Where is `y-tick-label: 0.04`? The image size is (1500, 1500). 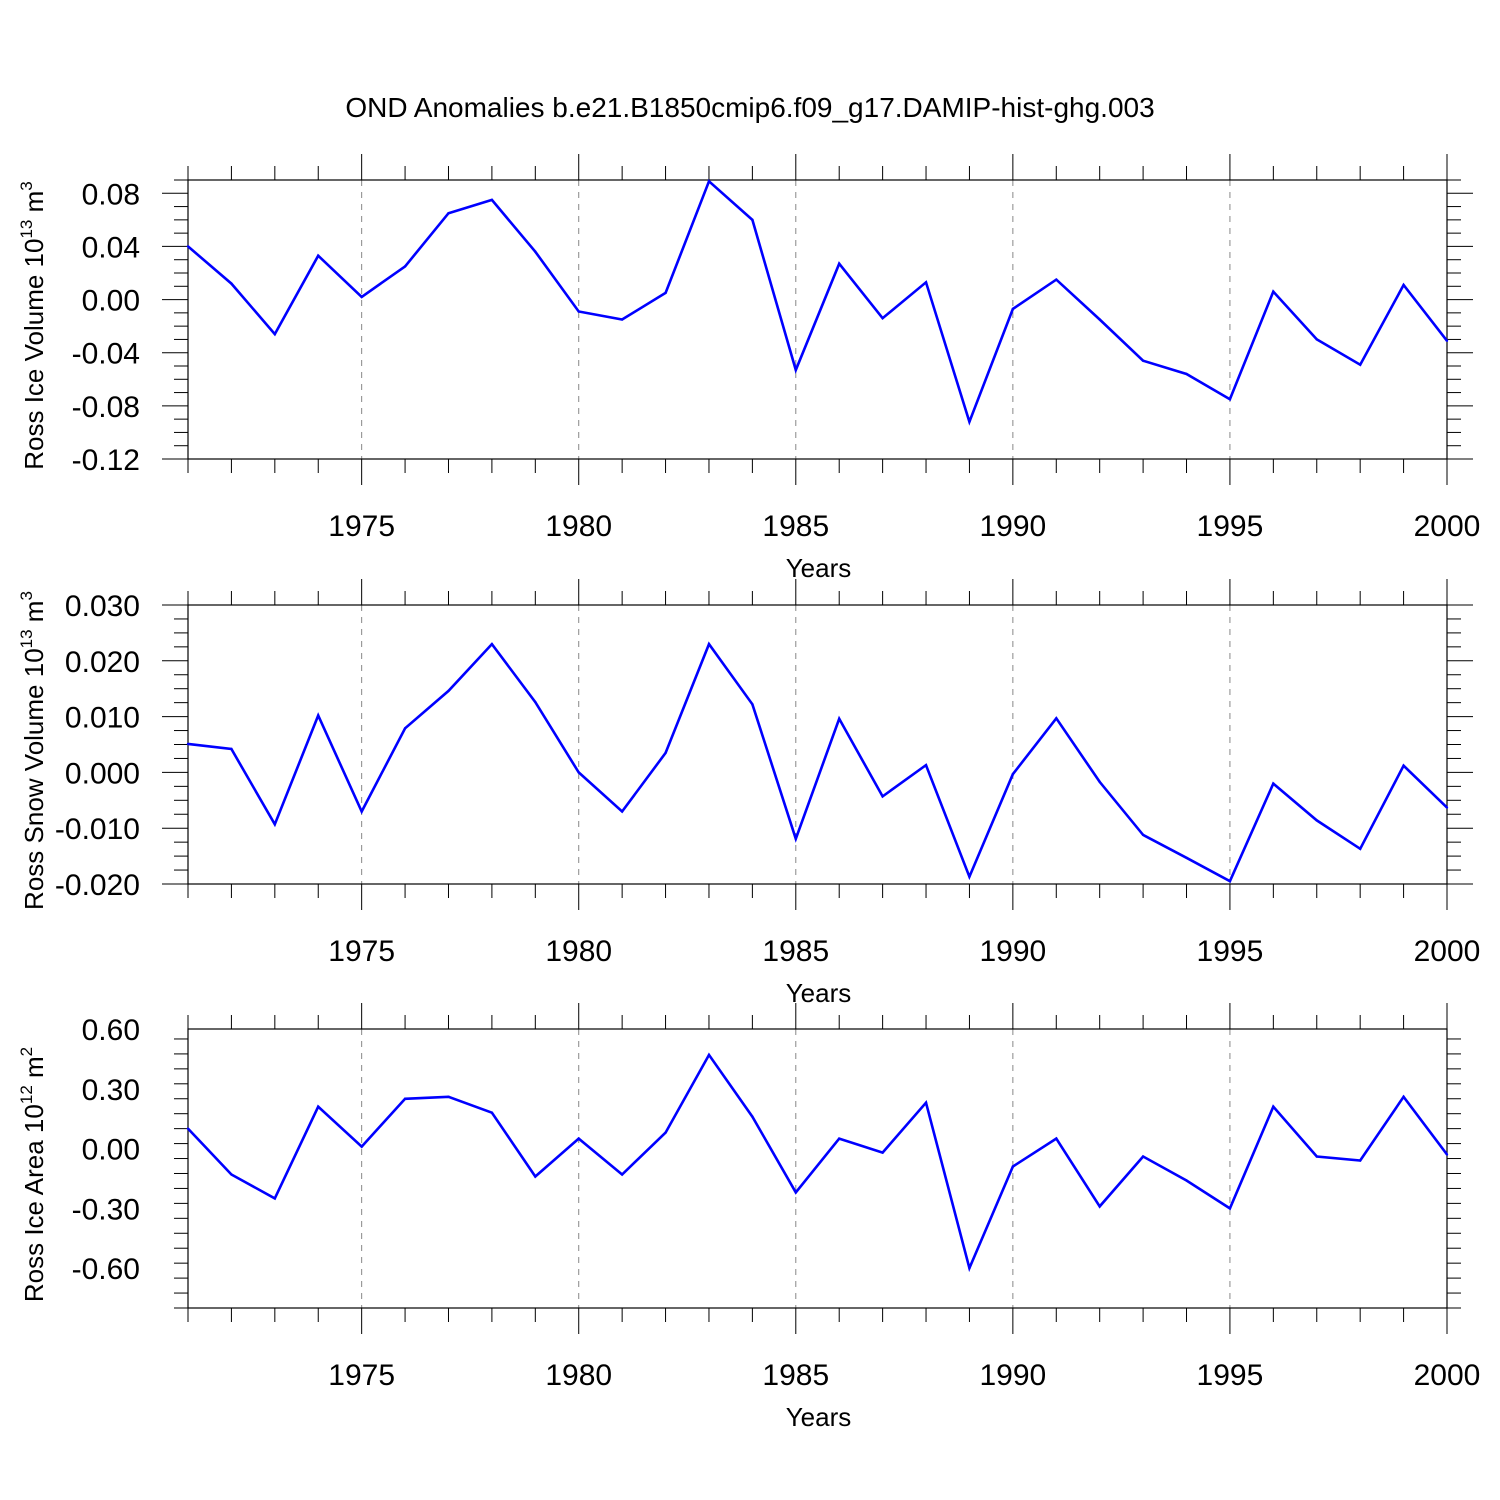 y-tick-label: 0.04 is located at coordinates (111, 247).